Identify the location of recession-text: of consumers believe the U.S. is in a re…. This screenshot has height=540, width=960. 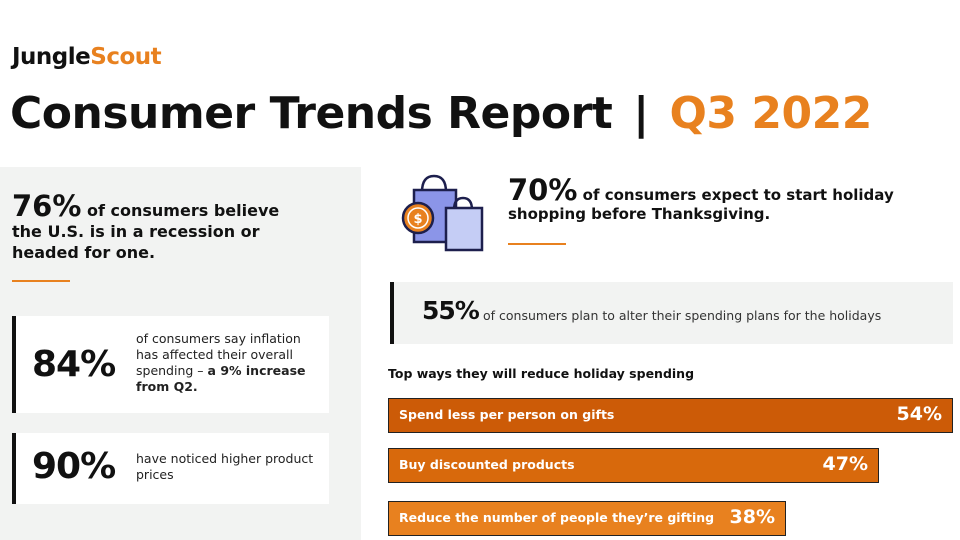
(146, 231).